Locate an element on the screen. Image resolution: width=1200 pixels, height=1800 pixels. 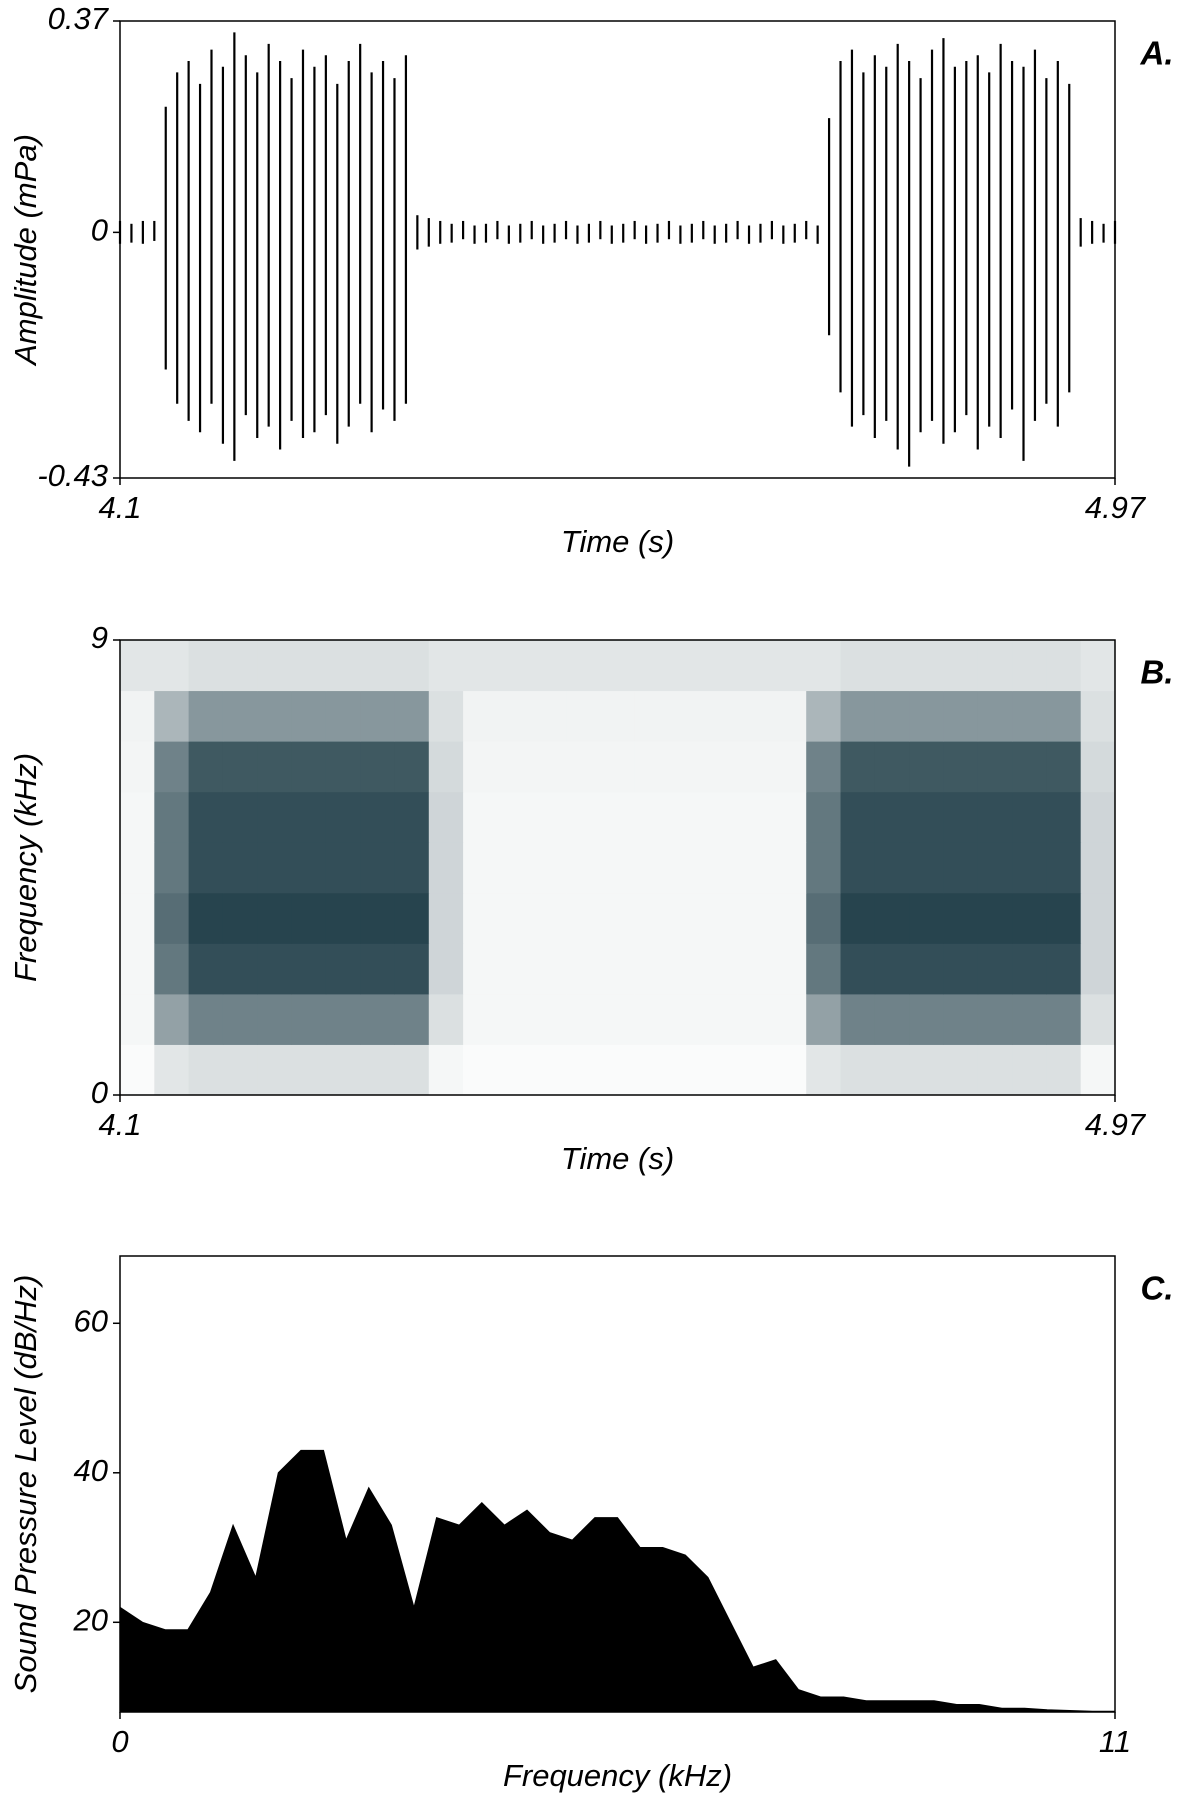
x-tick-label: 11 is located at coordinates (1115, 1741).